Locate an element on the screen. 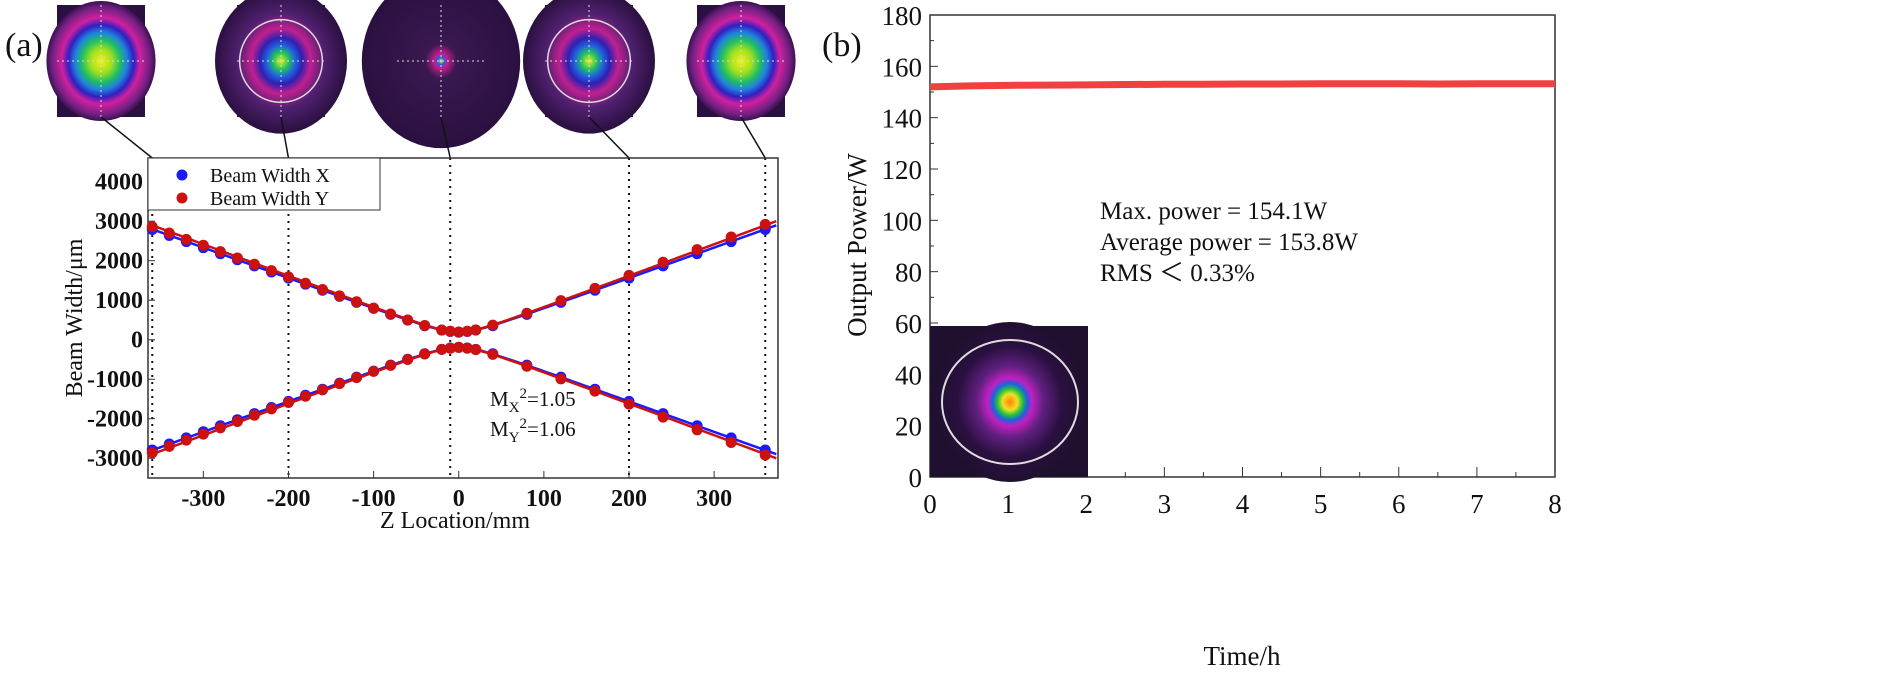  x-tick-label: 4 is located at coordinates (1243, 504).